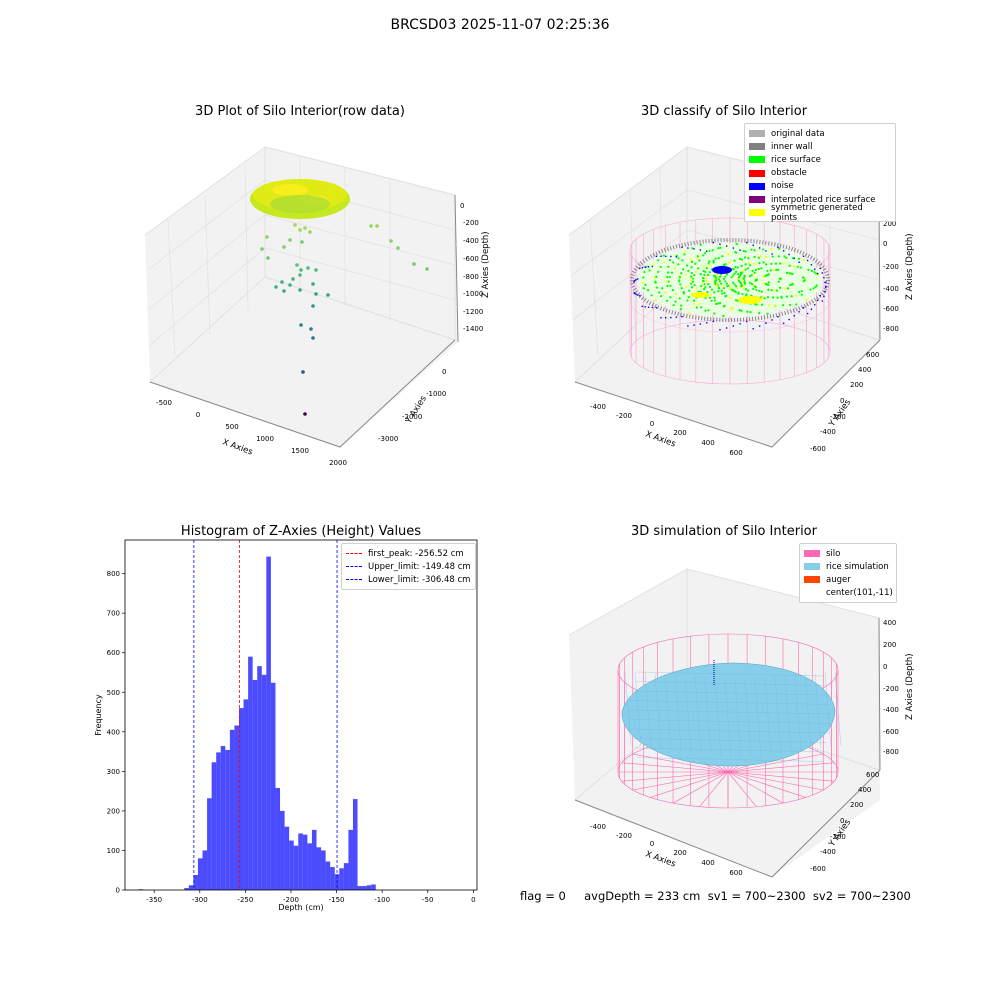 The image size is (1000, 1000). Describe the element at coordinates (301, 715) in the screenshot. I see `histogram-frame` at that location.